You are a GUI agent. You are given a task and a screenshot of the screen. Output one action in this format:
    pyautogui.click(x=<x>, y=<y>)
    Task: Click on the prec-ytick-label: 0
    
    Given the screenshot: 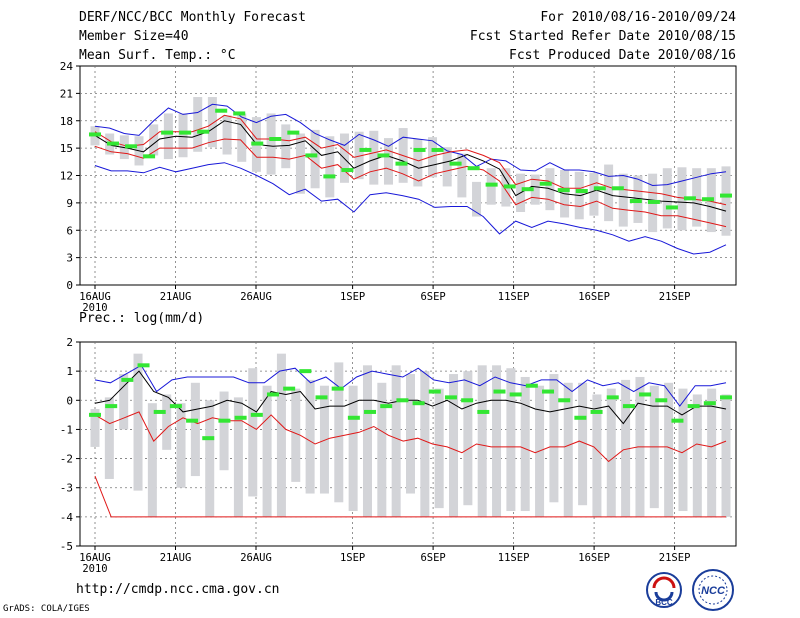 What is the action you would take?
    pyautogui.click(x=69, y=400)
    